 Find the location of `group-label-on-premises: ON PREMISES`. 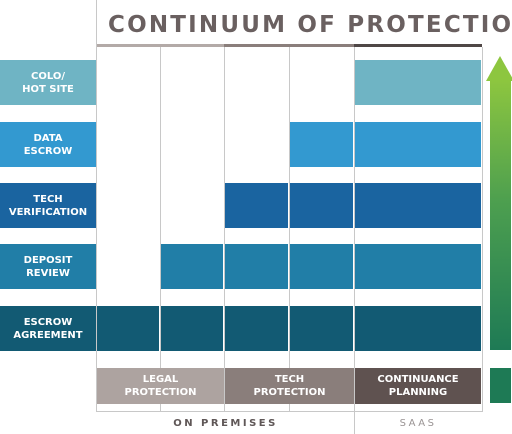

group-label-on-premises: ON PREMISES is located at coordinates (225, 423).